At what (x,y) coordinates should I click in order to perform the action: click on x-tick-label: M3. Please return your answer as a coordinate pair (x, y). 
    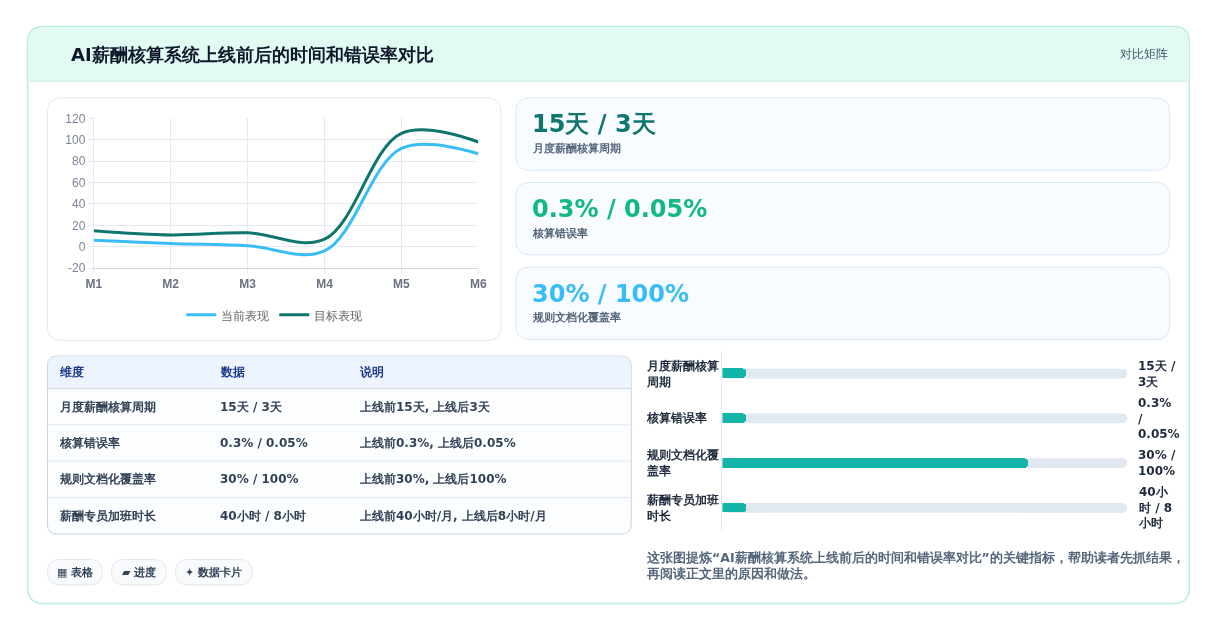
    Looking at the image, I should click on (248, 284).